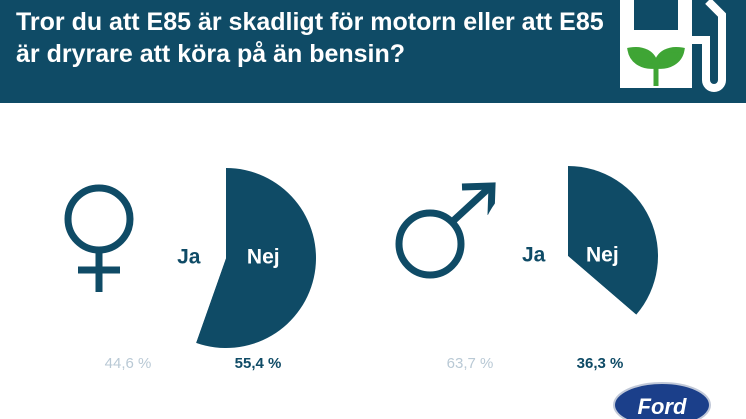  What do you see at coordinates (470, 363) in the screenshot?
I see `value-label: 63,7 %` at bounding box center [470, 363].